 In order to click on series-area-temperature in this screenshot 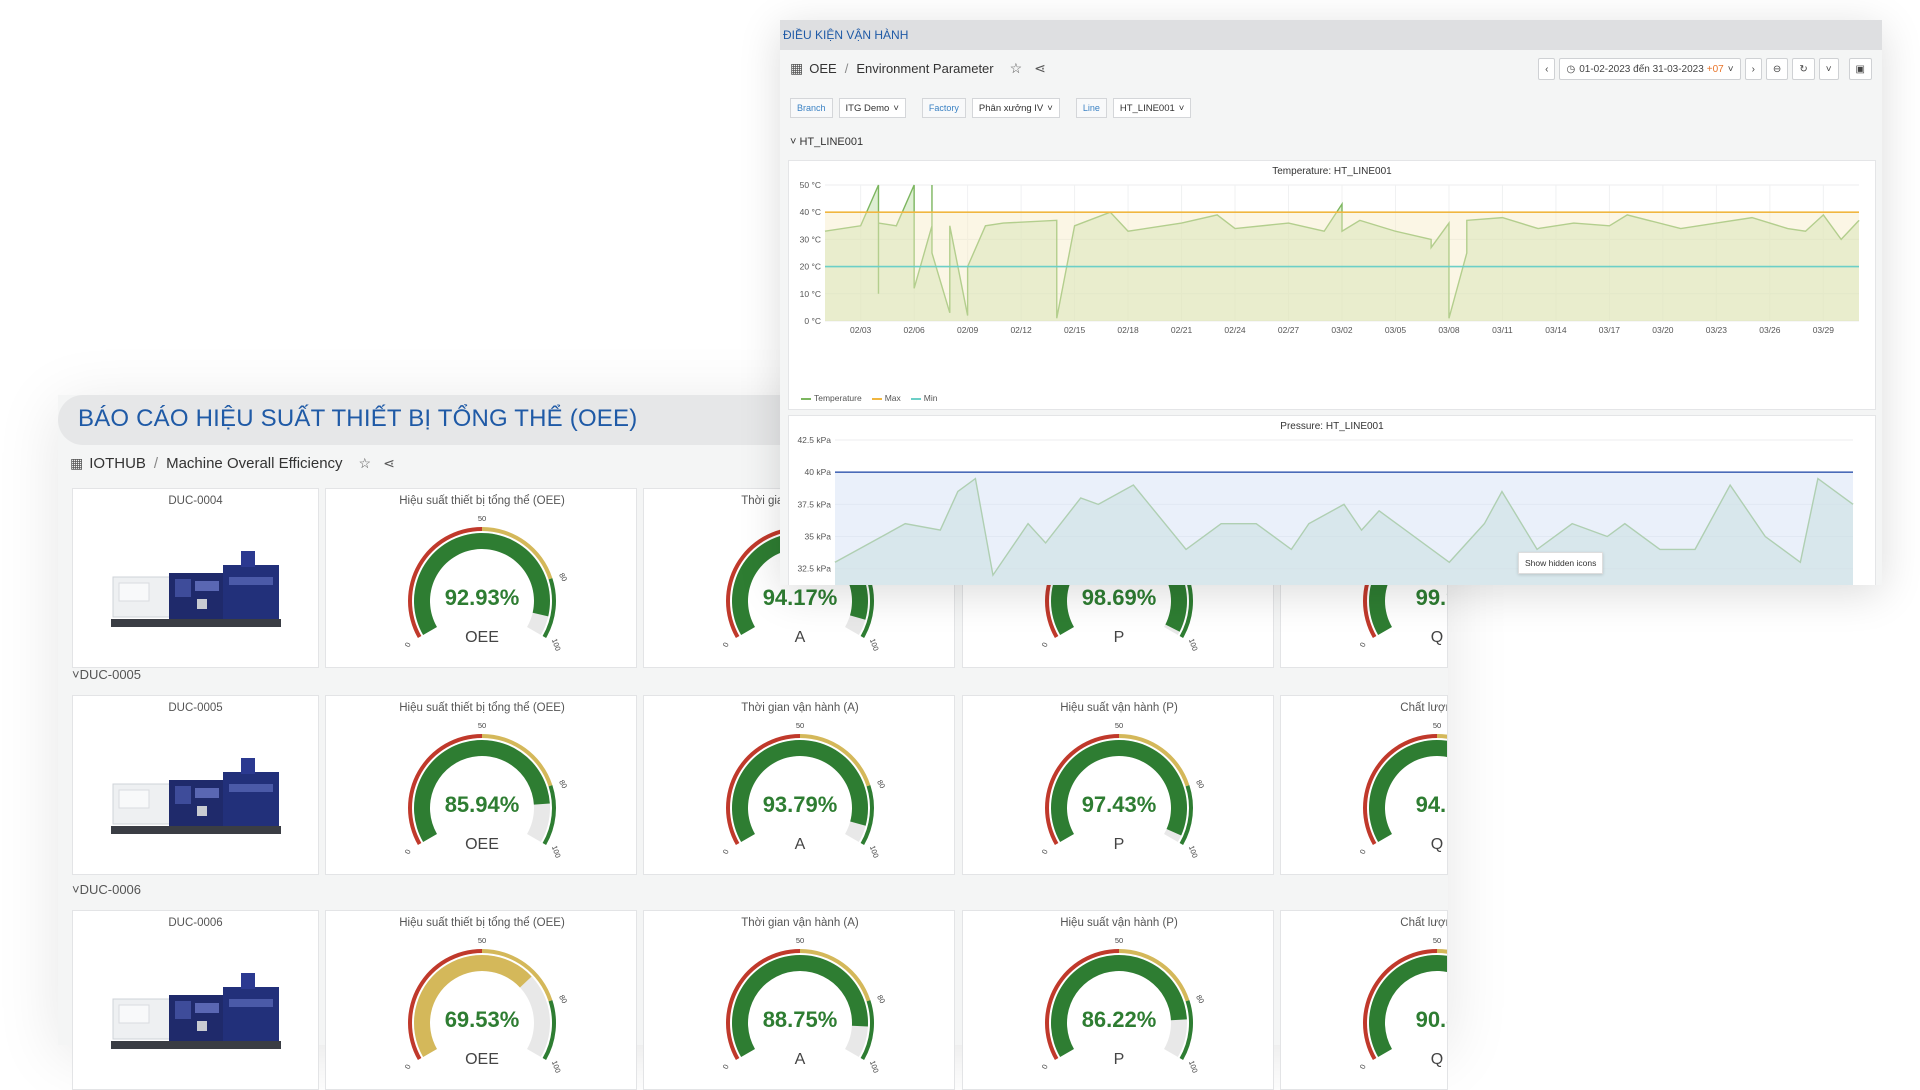, I will do `click(1342, 253)`.